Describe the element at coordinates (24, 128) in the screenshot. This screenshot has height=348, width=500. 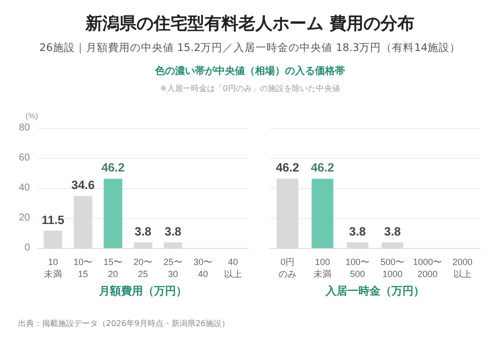
I see `y-tick-label: 80` at that location.